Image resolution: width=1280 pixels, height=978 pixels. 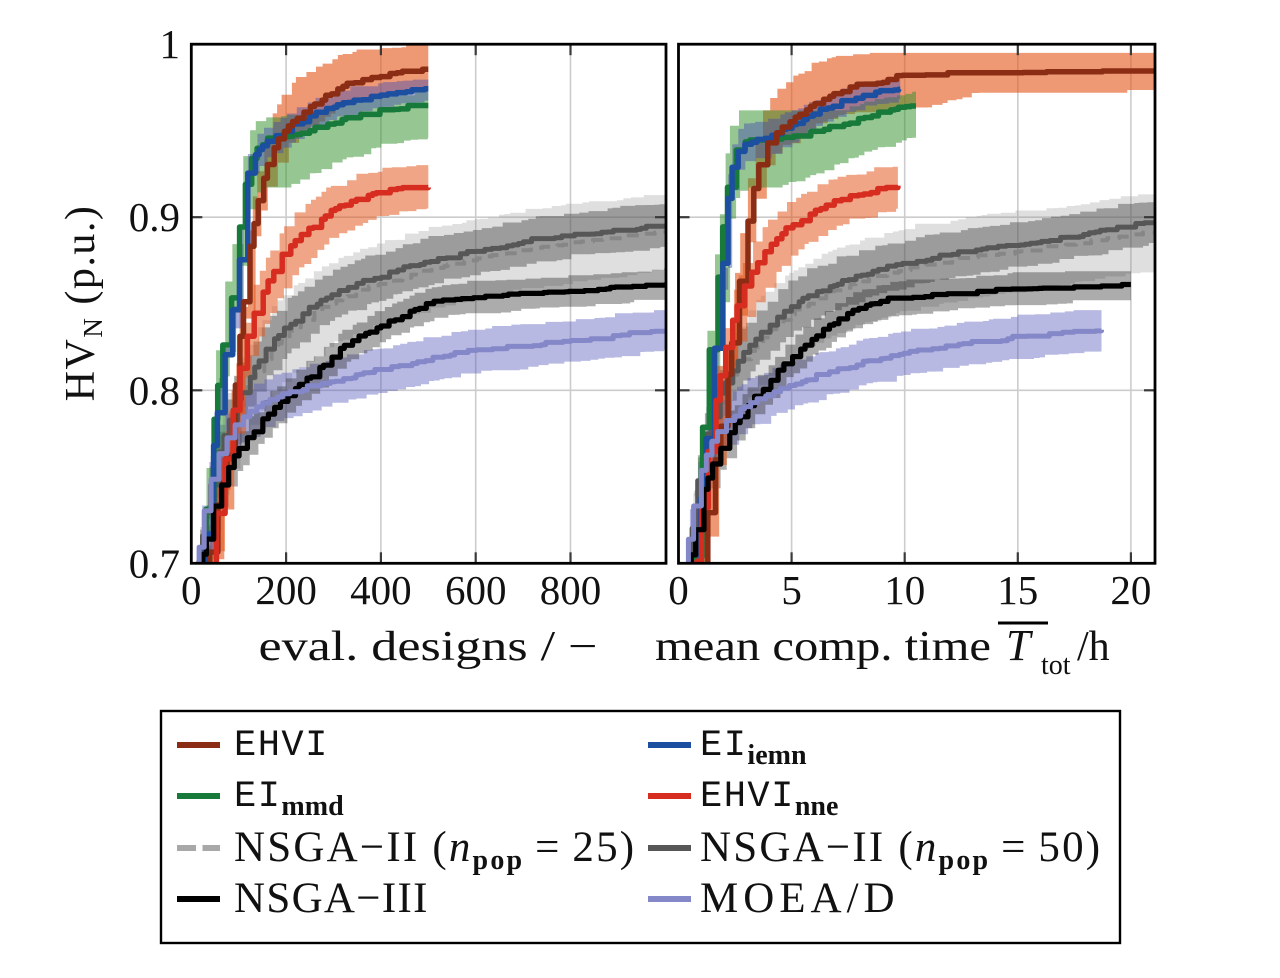 I want to click on svg-text: 5, so click(x=791, y=590).